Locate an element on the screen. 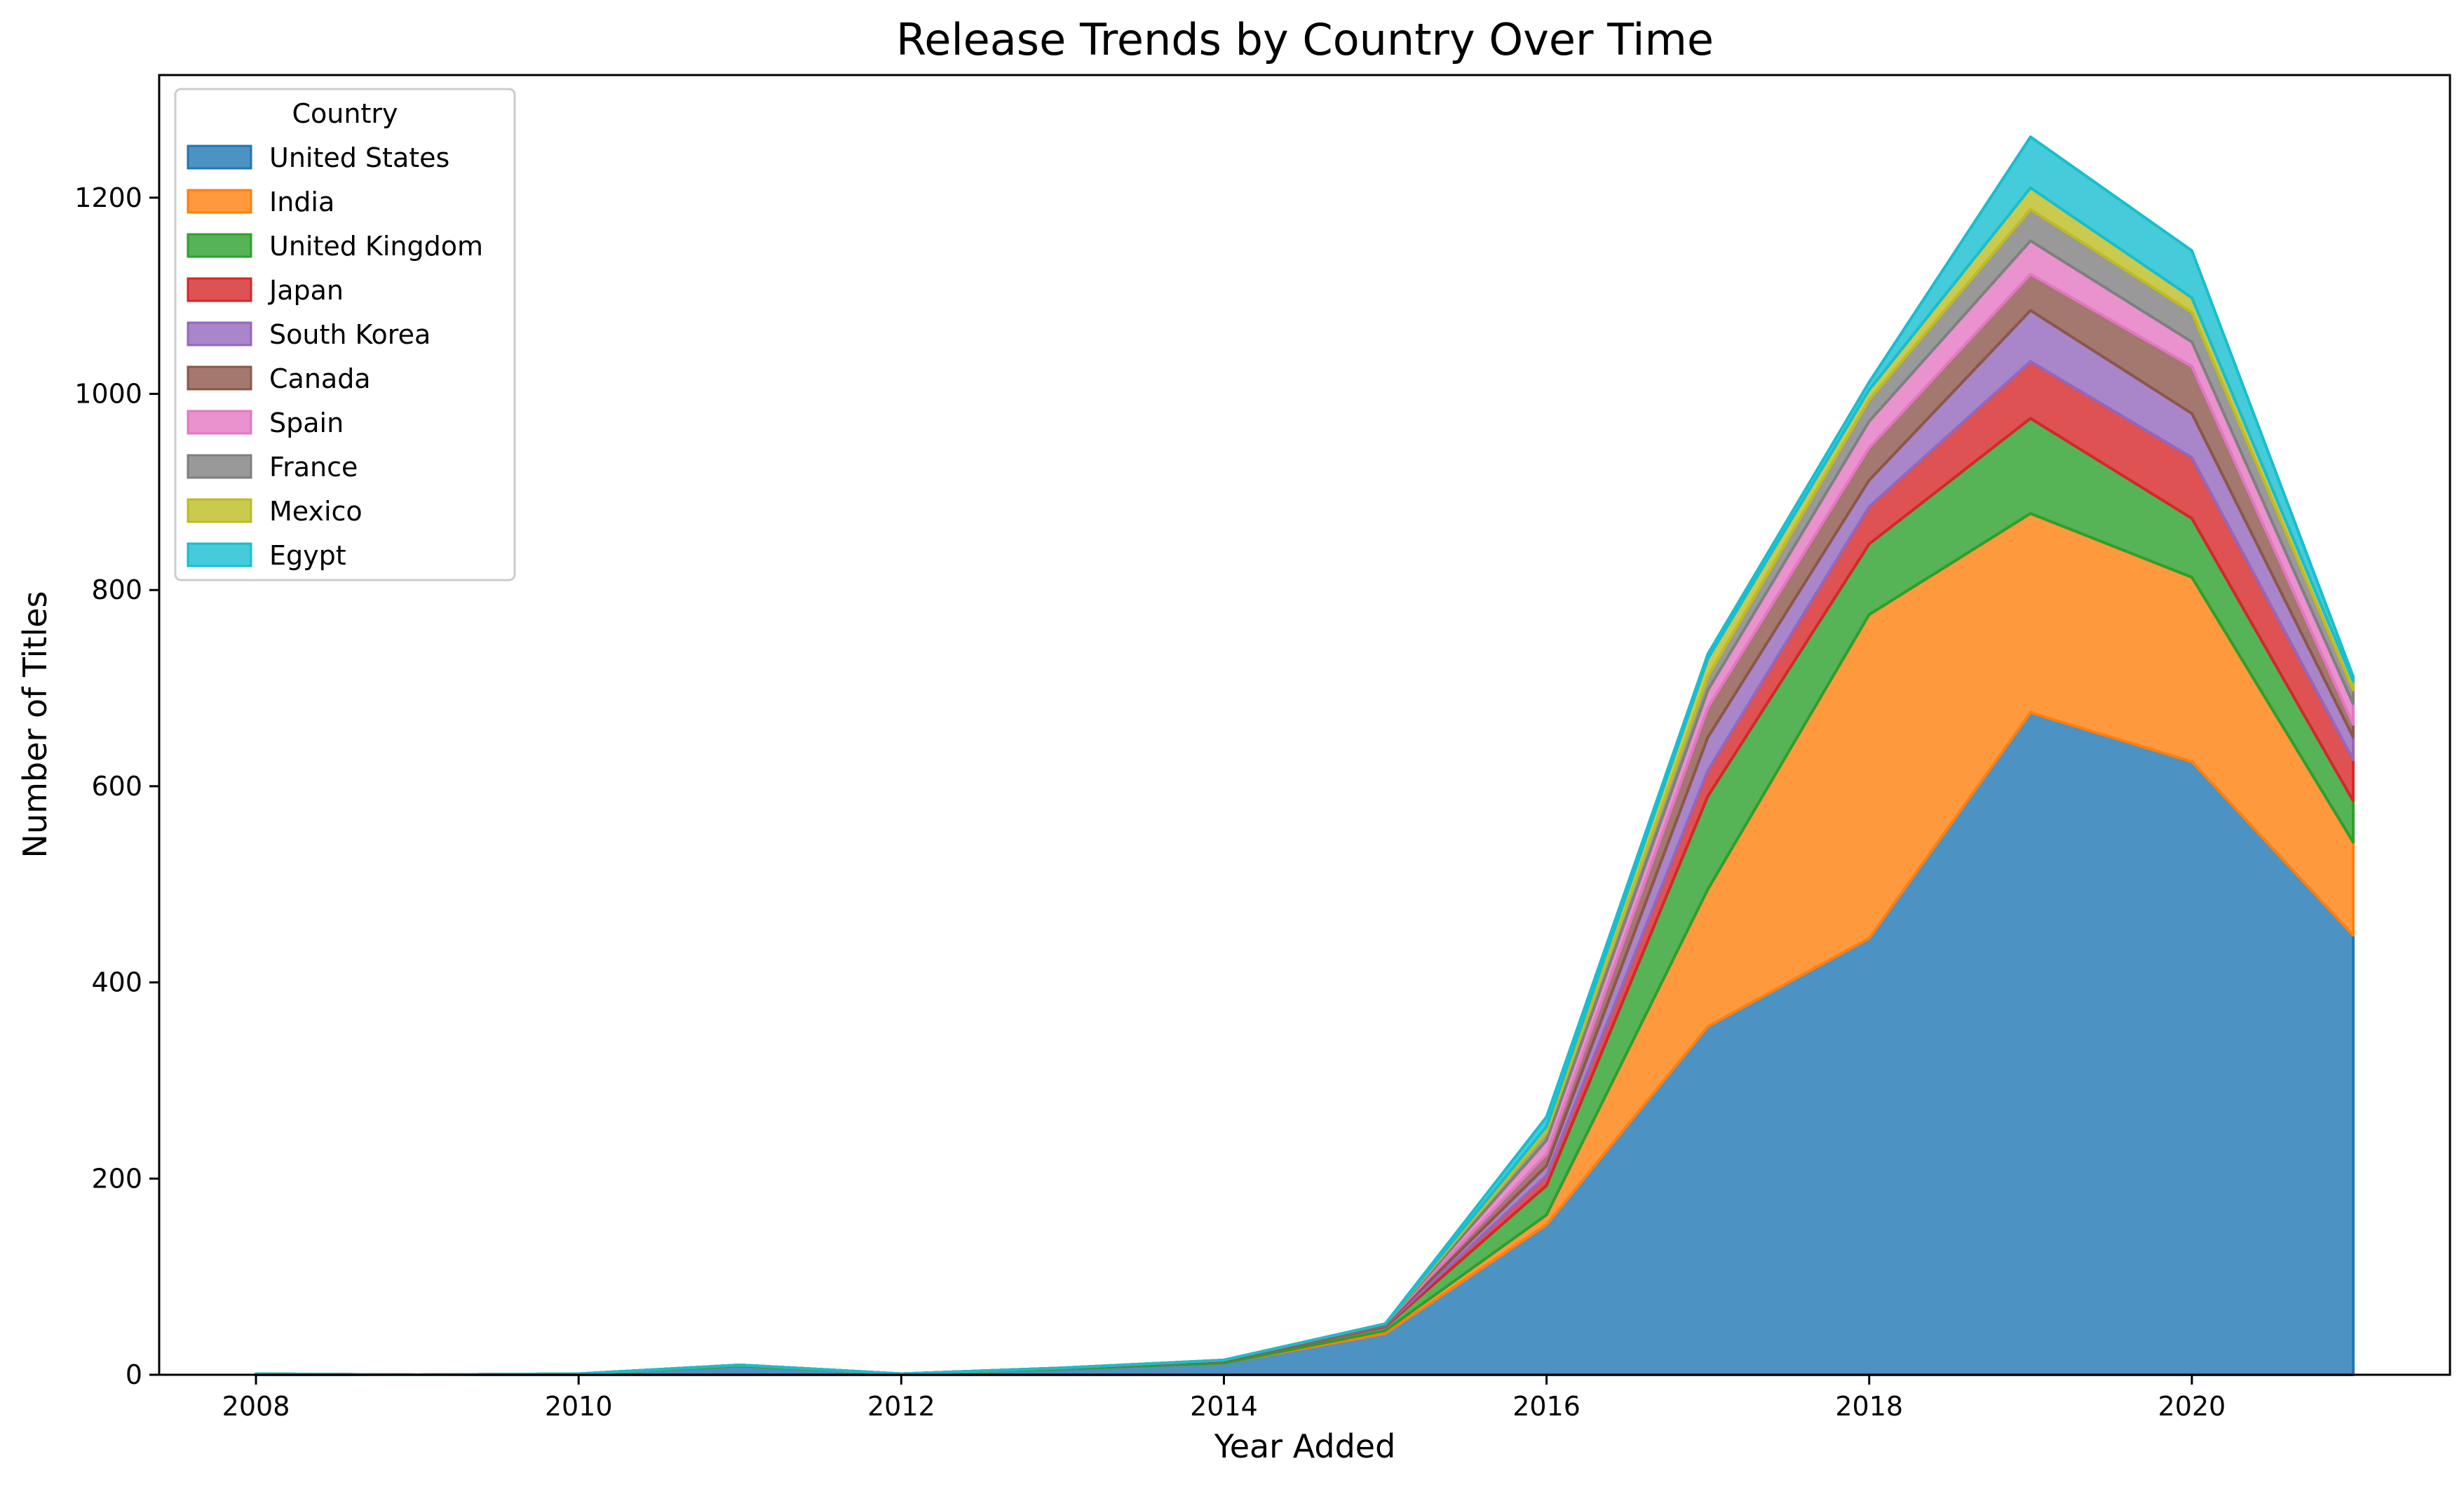 The width and height of the screenshot is (2464, 1487). legend-label-mexico: Mexico is located at coordinates (316, 511).